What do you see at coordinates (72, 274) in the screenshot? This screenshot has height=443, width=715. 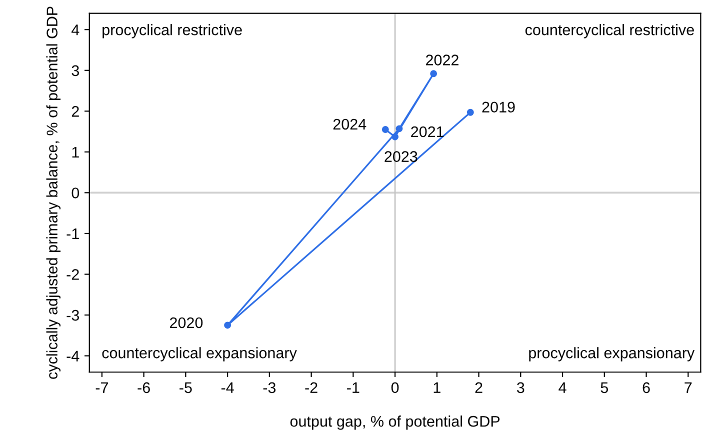 I see `y-tick-label: -2` at bounding box center [72, 274].